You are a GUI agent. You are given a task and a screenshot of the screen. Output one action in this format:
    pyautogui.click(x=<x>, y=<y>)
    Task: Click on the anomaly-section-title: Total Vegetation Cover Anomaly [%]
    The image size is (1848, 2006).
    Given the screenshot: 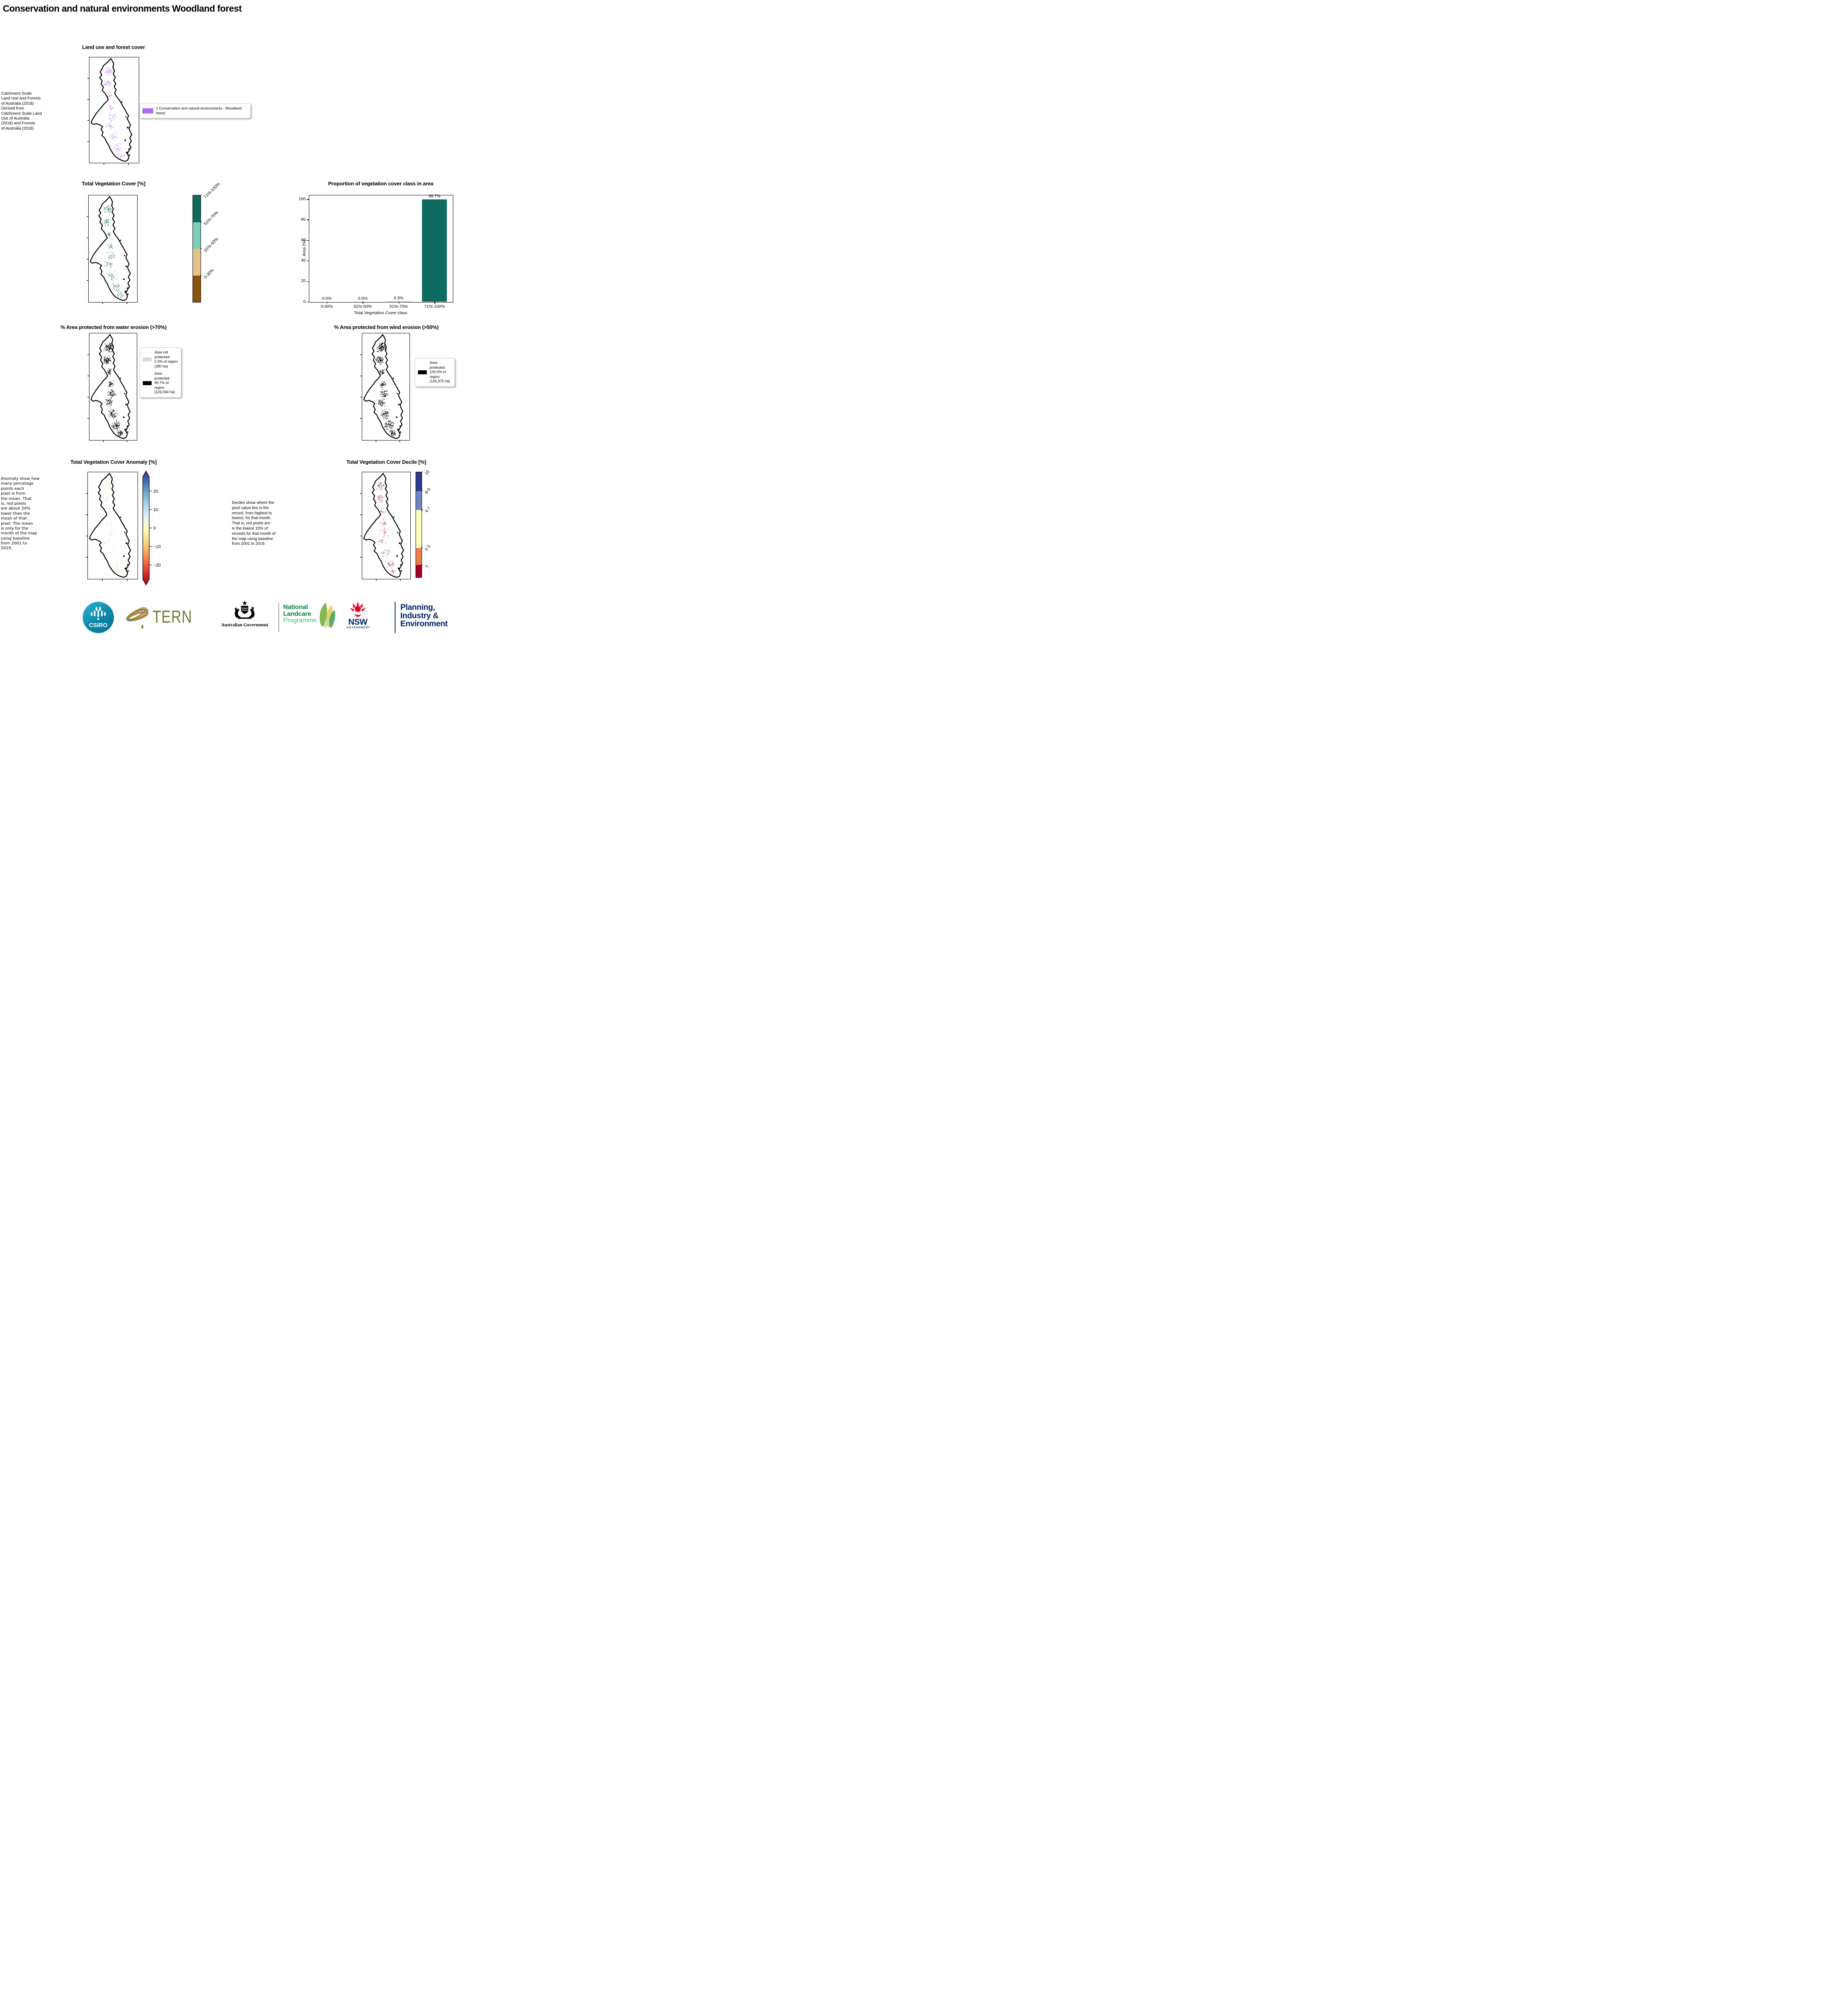 What is the action you would take?
    pyautogui.click(x=113, y=462)
    